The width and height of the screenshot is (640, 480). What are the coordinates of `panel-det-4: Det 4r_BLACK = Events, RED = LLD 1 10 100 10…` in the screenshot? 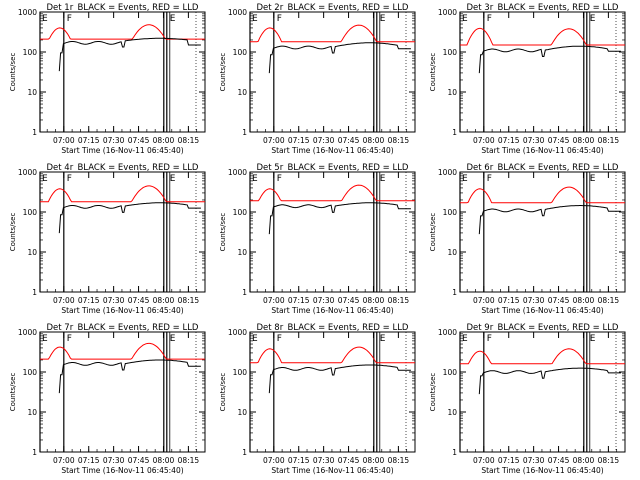 It's located at (107, 239).